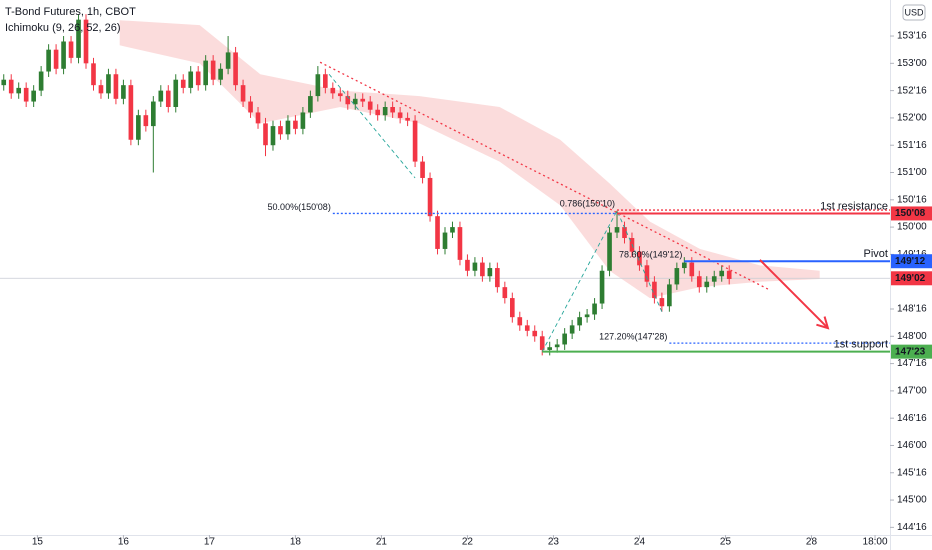 Image resolution: width=932 pixels, height=550 pixels. What do you see at coordinates (912, 418) in the screenshot?
I see `y-tick-label: 146'16` at bounding box center [912, 418].